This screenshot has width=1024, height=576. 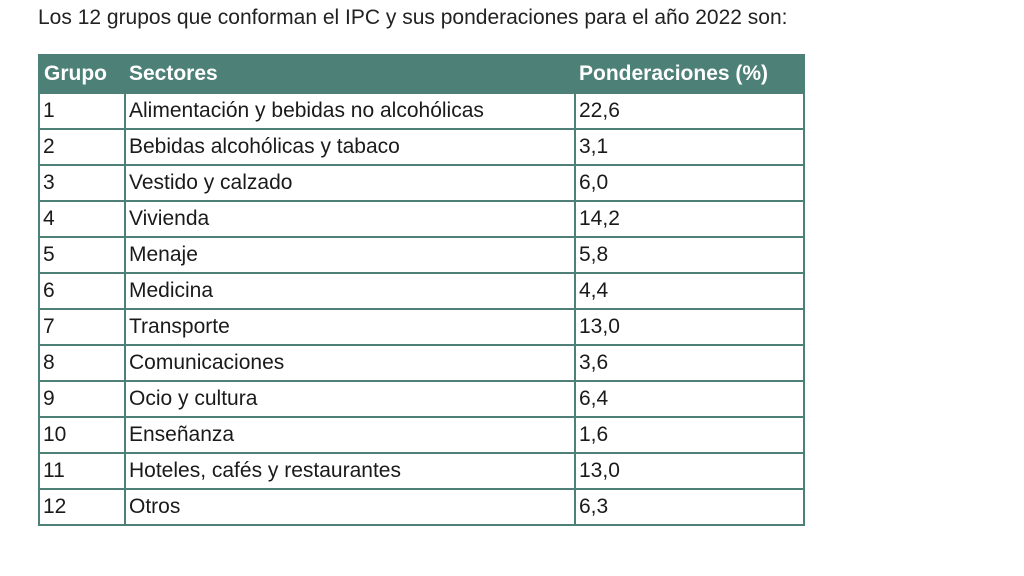 What do you see at coordinates (82, 111) in the screenshot?
I see `cell-grupo: 1` at bounding box center [82, 111].